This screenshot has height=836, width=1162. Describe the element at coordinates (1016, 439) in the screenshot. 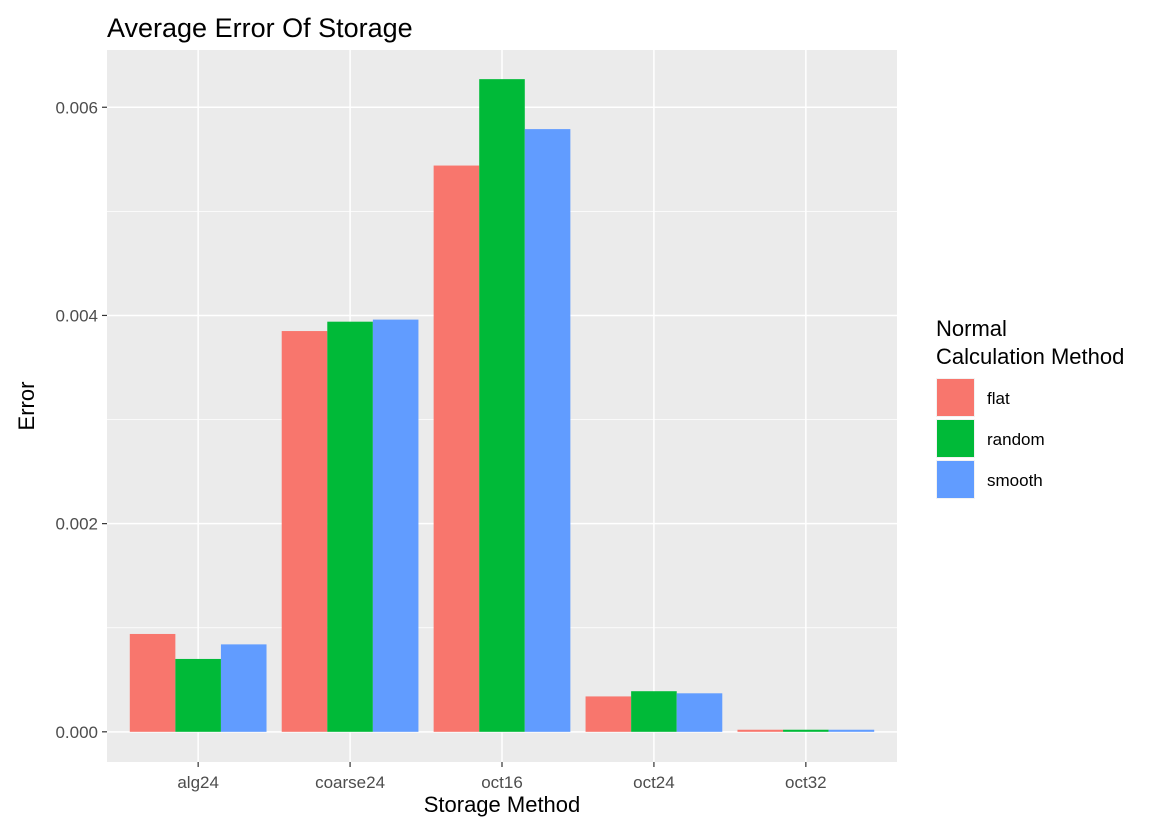

I see `legend-label-random: random` at that location.